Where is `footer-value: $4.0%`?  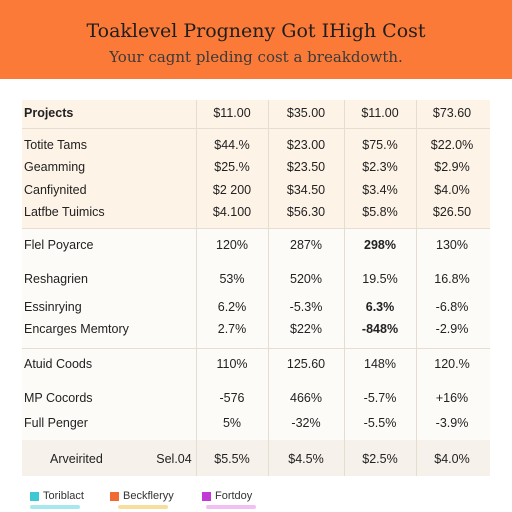
footer-value: $4.0% is located at coordinates (452, 459).